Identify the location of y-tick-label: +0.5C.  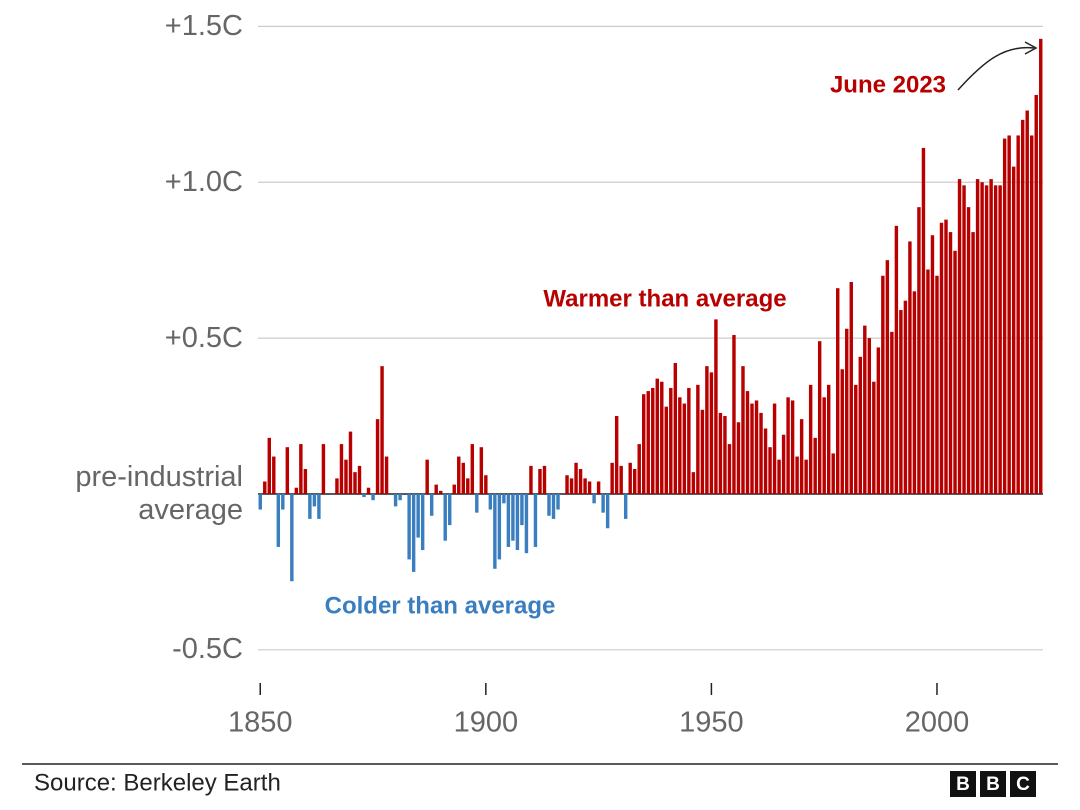
(203, 337).